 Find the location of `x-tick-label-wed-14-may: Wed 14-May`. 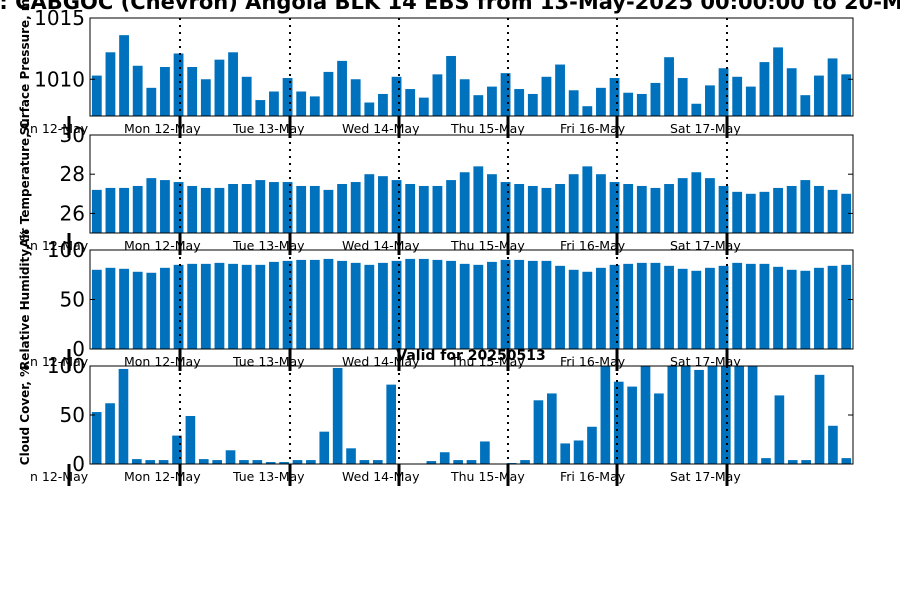

x-tick-label-wed-14-may: Wed 14-May is located at coordinates (381, 128).